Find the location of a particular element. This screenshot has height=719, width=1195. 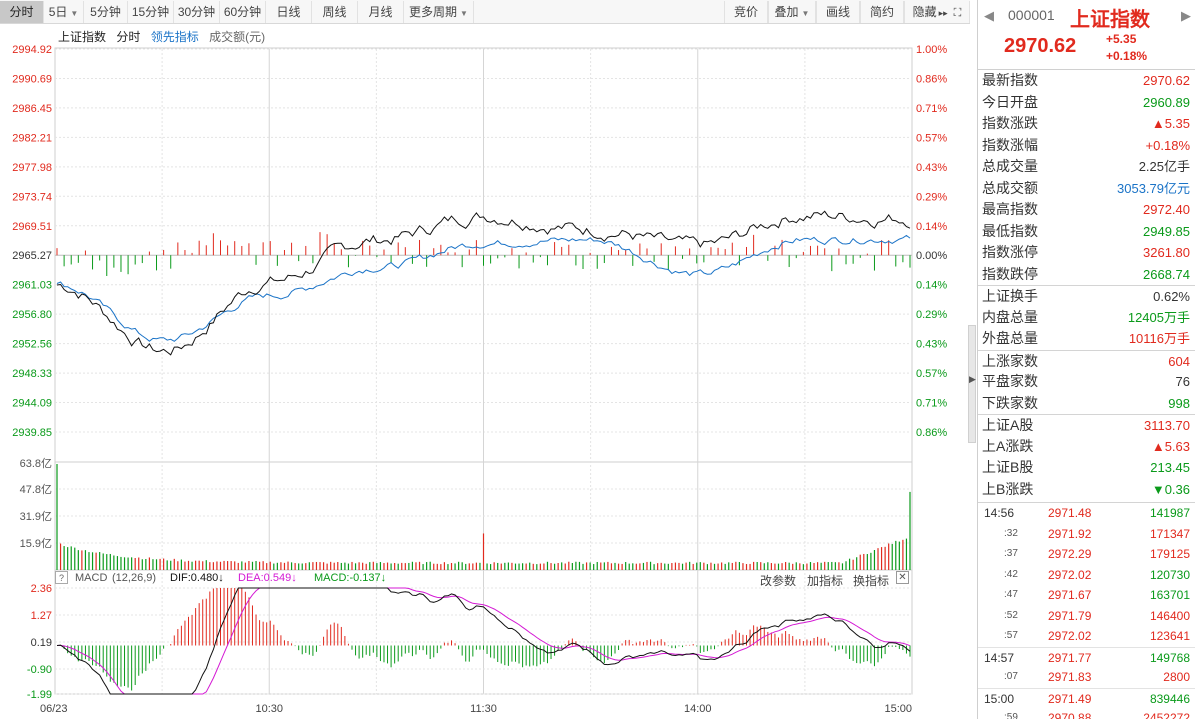

prev-arrow-icon: ◀ is located at coordinates (989, 15).